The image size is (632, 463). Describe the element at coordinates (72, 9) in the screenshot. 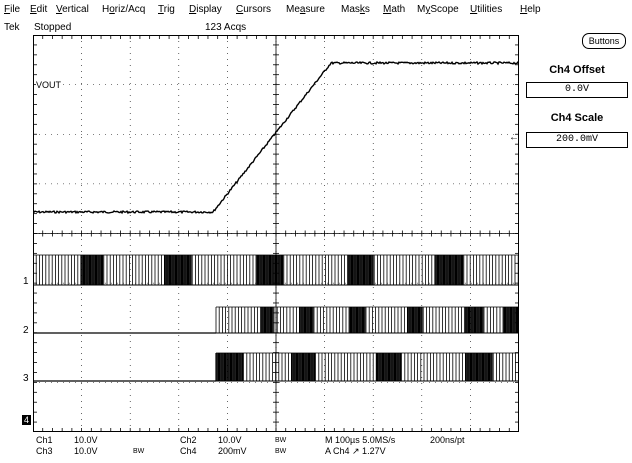

I see `menu-vertical: Vertical` at that location.